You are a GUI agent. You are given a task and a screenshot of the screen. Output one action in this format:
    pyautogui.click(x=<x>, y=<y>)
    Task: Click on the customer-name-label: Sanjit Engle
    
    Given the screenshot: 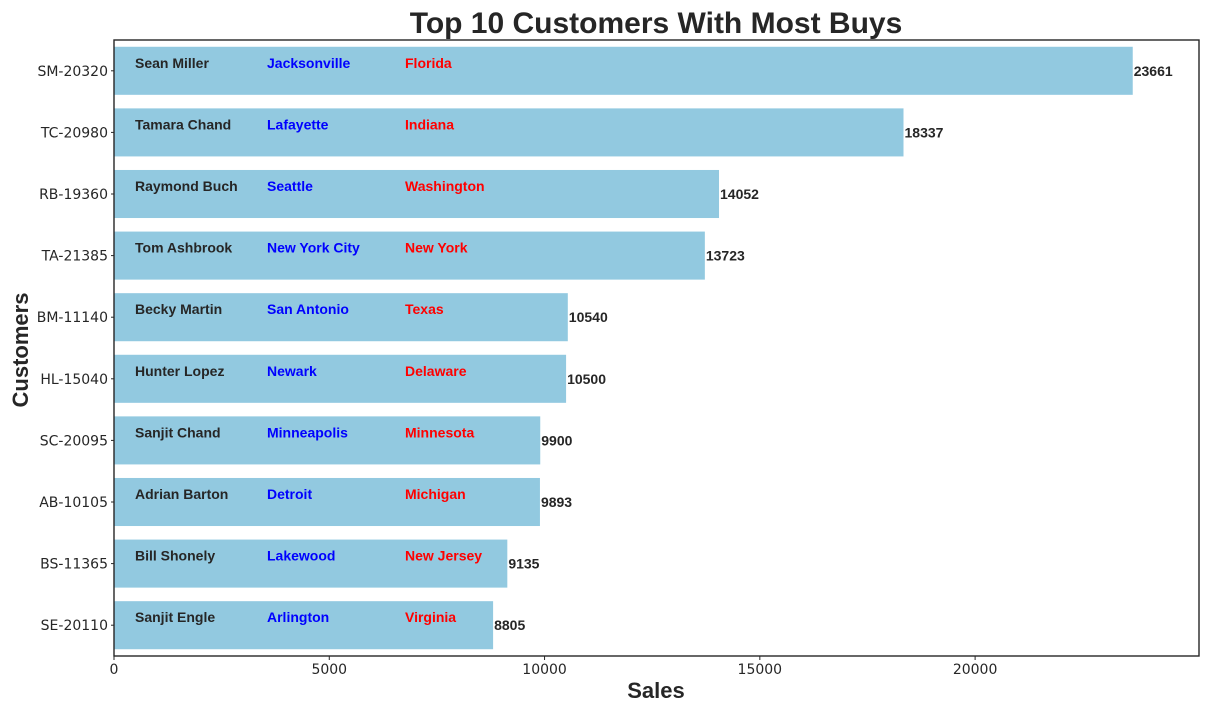 What is the action you would take?
    pyautogui.click(x=175, y=617)
    